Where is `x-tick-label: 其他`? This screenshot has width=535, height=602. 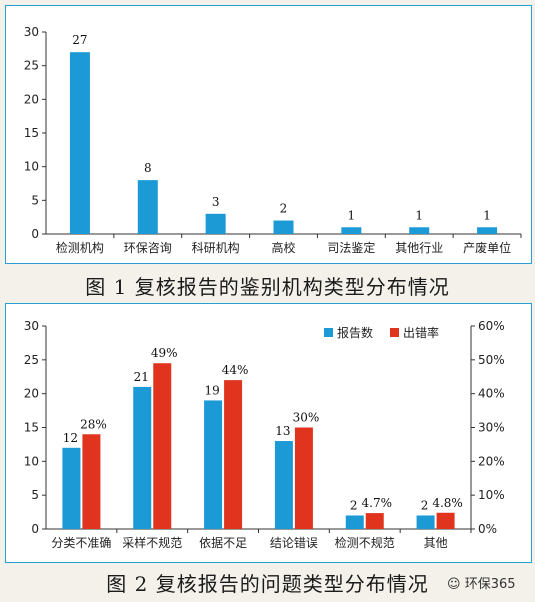
x-tick-label: 其他 is located at coordinates (436, 543).